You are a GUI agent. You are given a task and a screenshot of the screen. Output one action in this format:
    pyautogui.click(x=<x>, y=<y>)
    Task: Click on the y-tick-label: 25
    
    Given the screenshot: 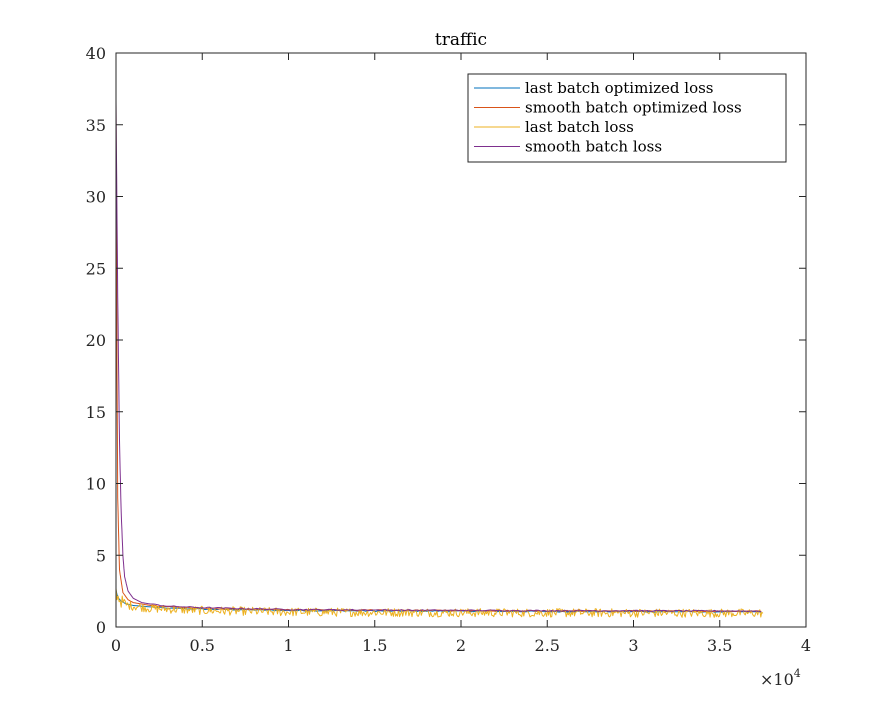 What is the action you would take?
    pyautogui.click(x=96, y=268)
    